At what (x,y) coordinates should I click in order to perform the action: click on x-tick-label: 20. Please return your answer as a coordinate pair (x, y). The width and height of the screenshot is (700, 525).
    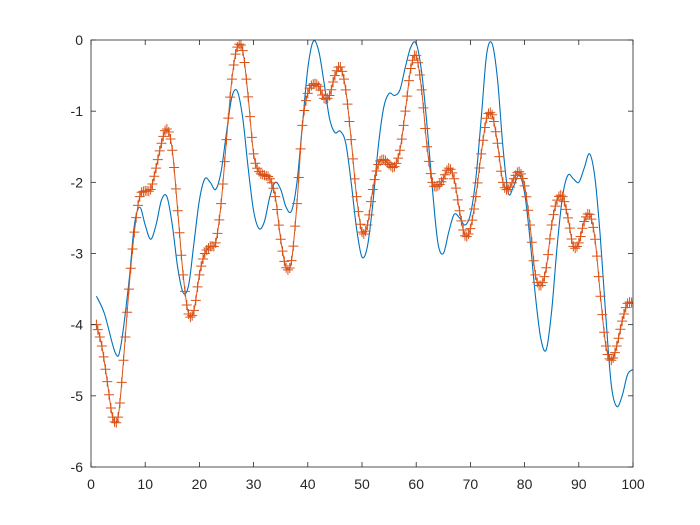
    Looking at the image, I should click on (200, 484).